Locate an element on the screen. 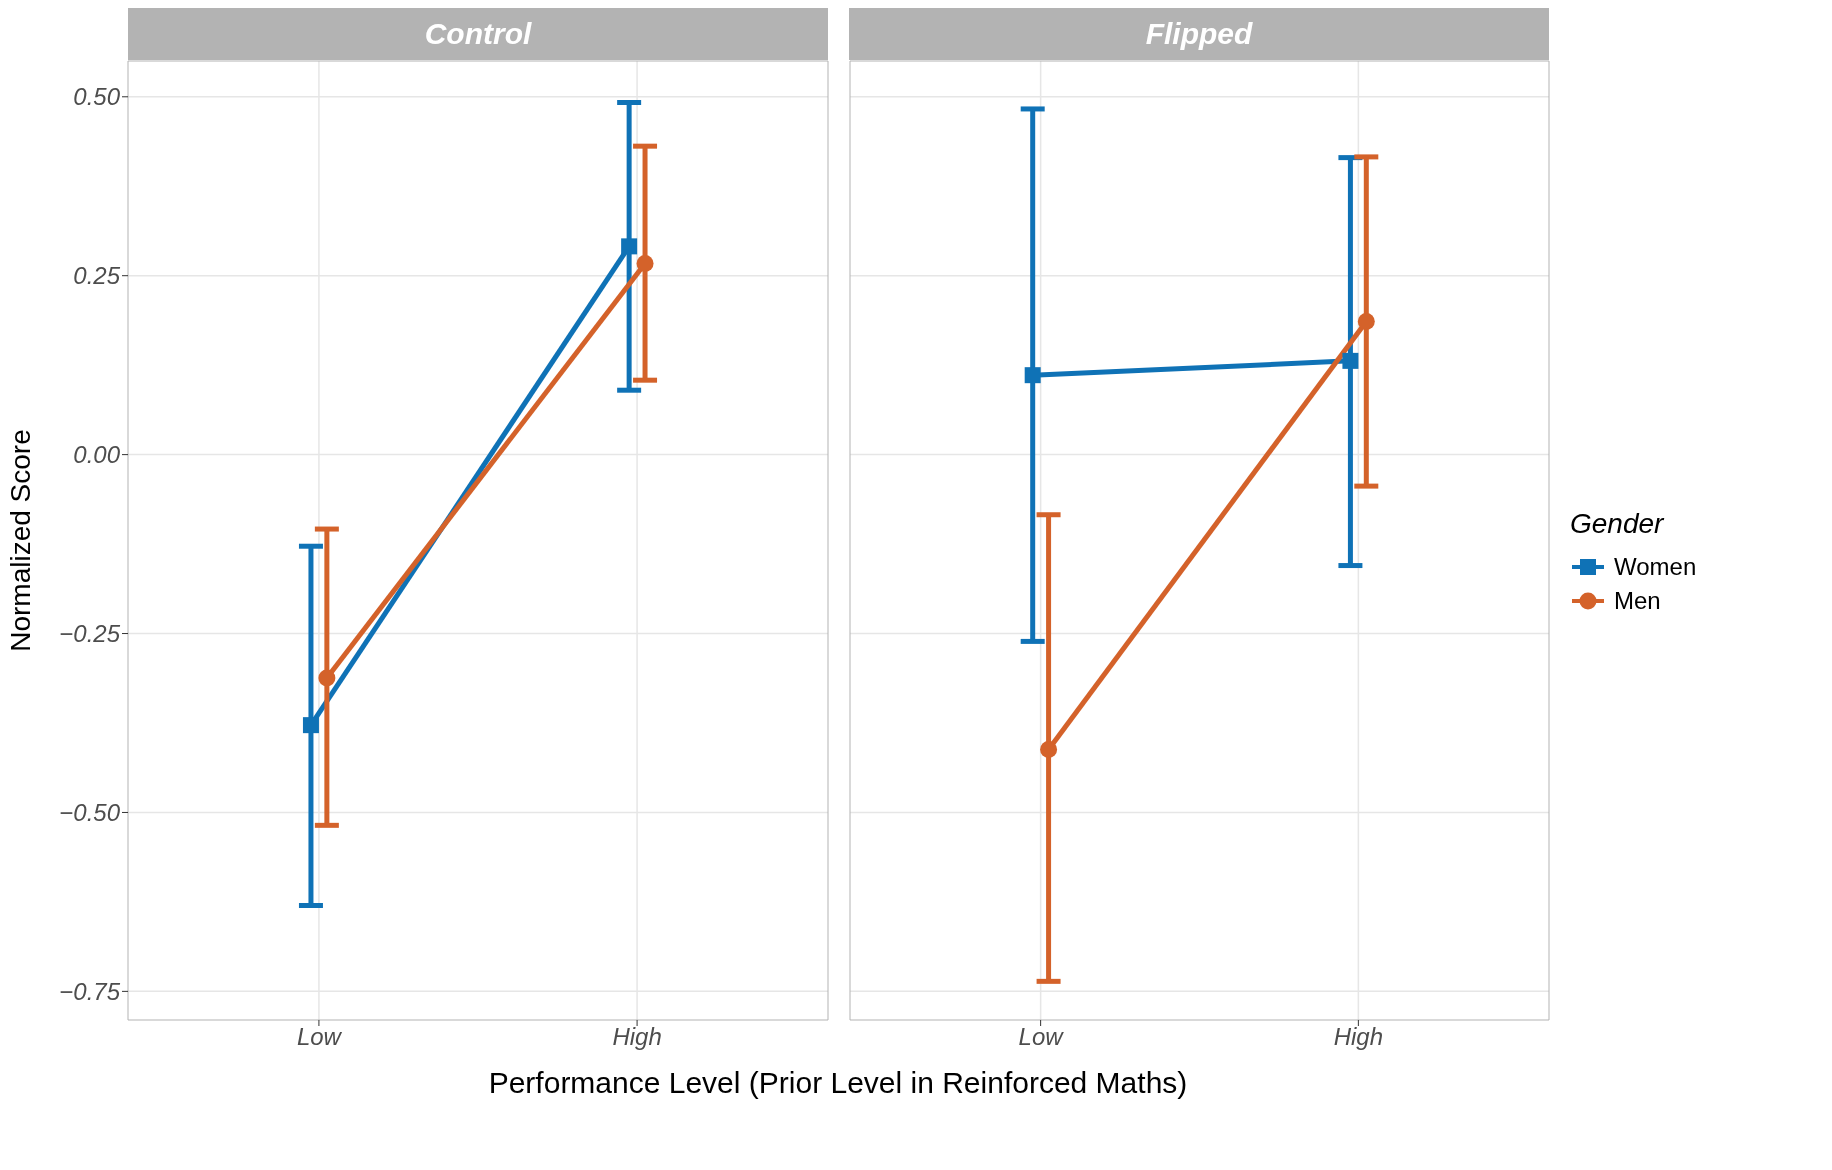  y-tick-label: 0.00 is located at coordinates (97, 455).